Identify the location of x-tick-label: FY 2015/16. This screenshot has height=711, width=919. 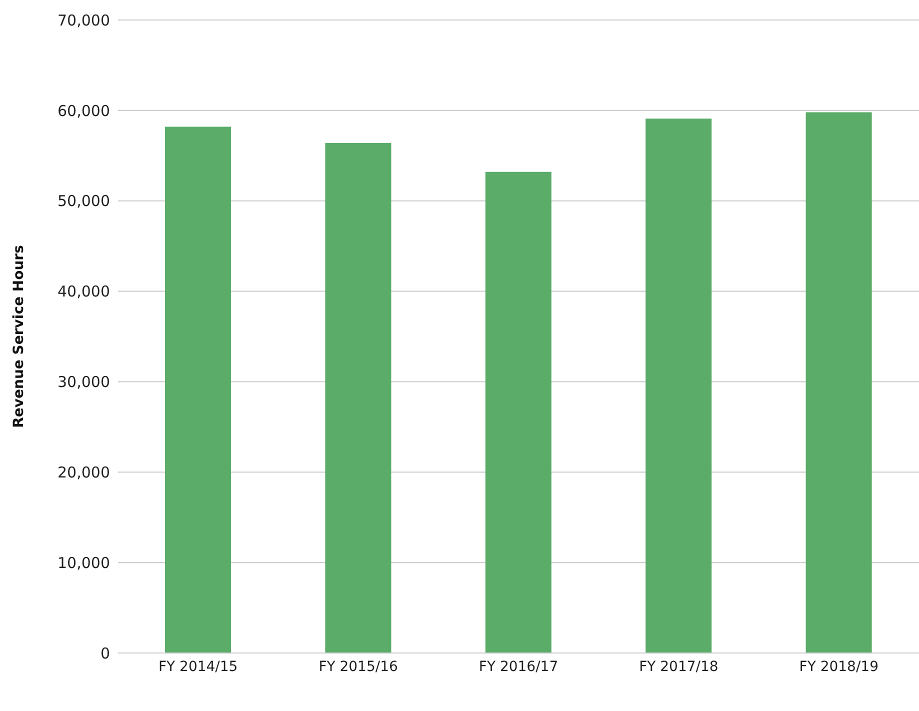
(358, 666).